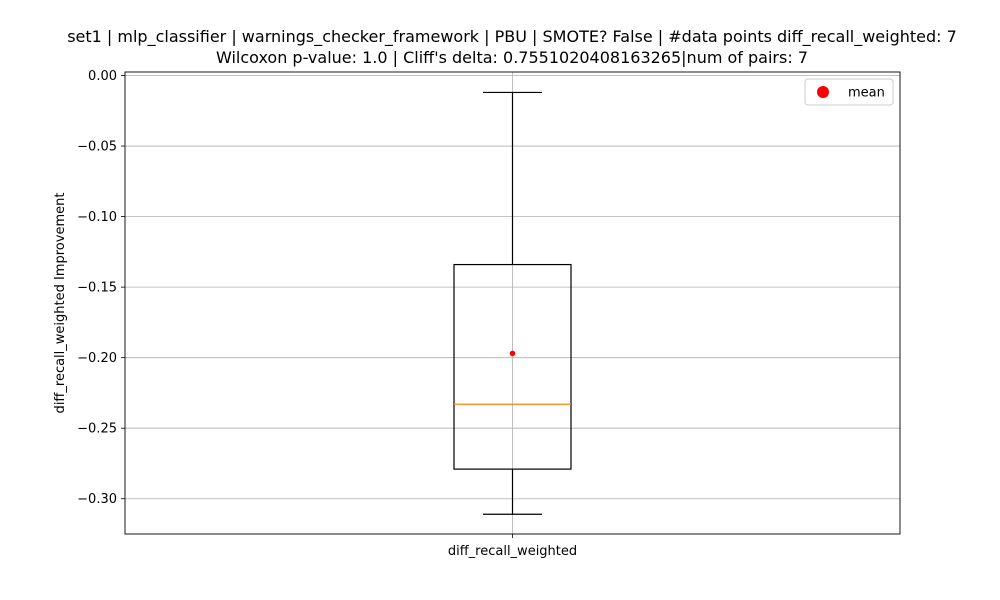  I want to click on y-tick-label: −0.25, so click(97, 429).